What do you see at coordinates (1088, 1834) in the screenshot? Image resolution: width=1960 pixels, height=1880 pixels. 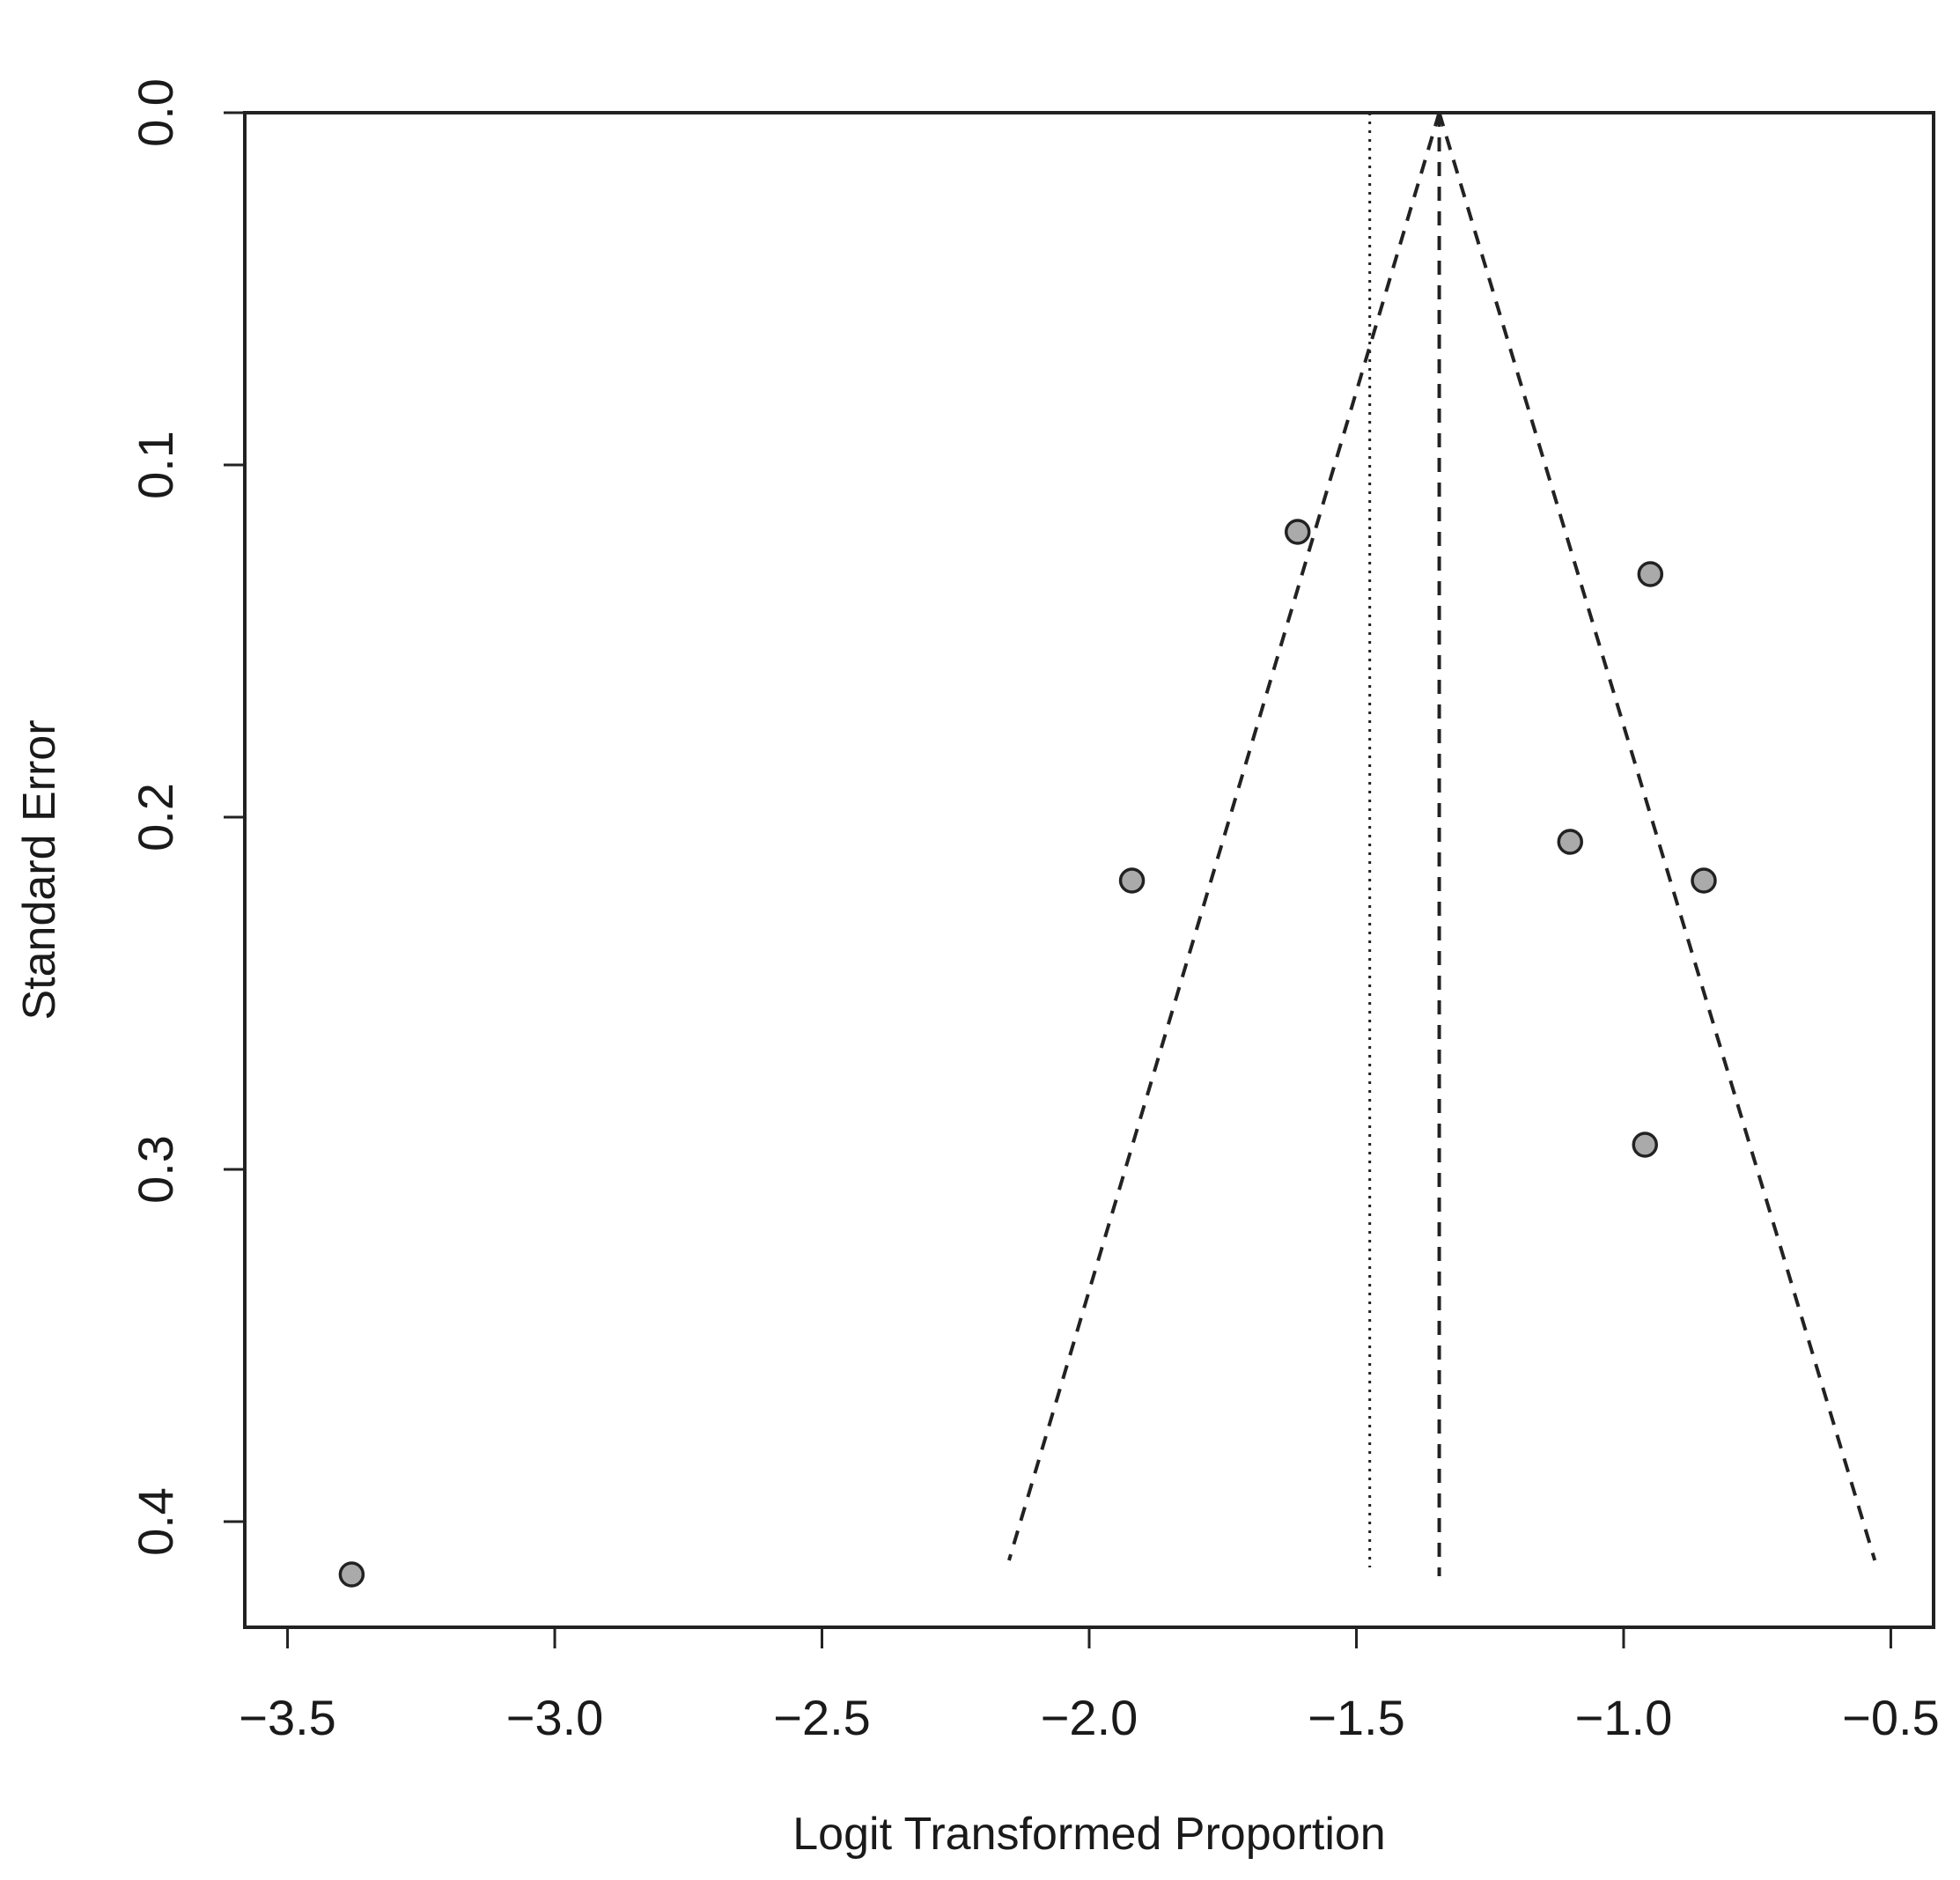 I see `x-axis-title: Logit Transformed Proportion` at bounding box center [1088, 1834].